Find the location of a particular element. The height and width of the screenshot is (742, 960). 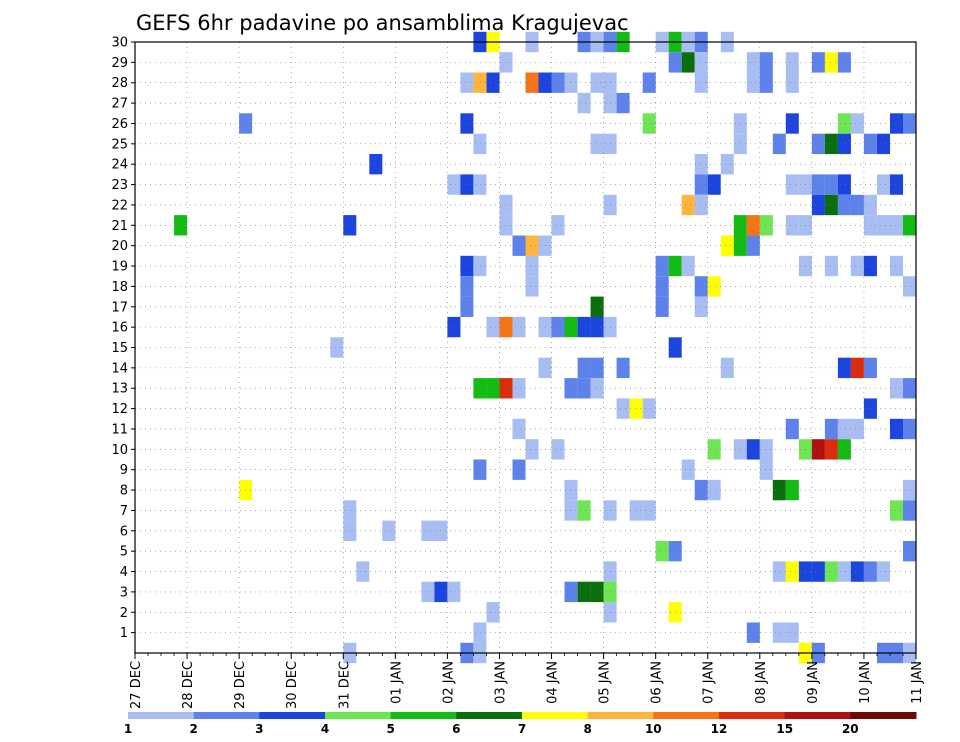

y-tick-label: 21 is located at coordinates (119, 226).